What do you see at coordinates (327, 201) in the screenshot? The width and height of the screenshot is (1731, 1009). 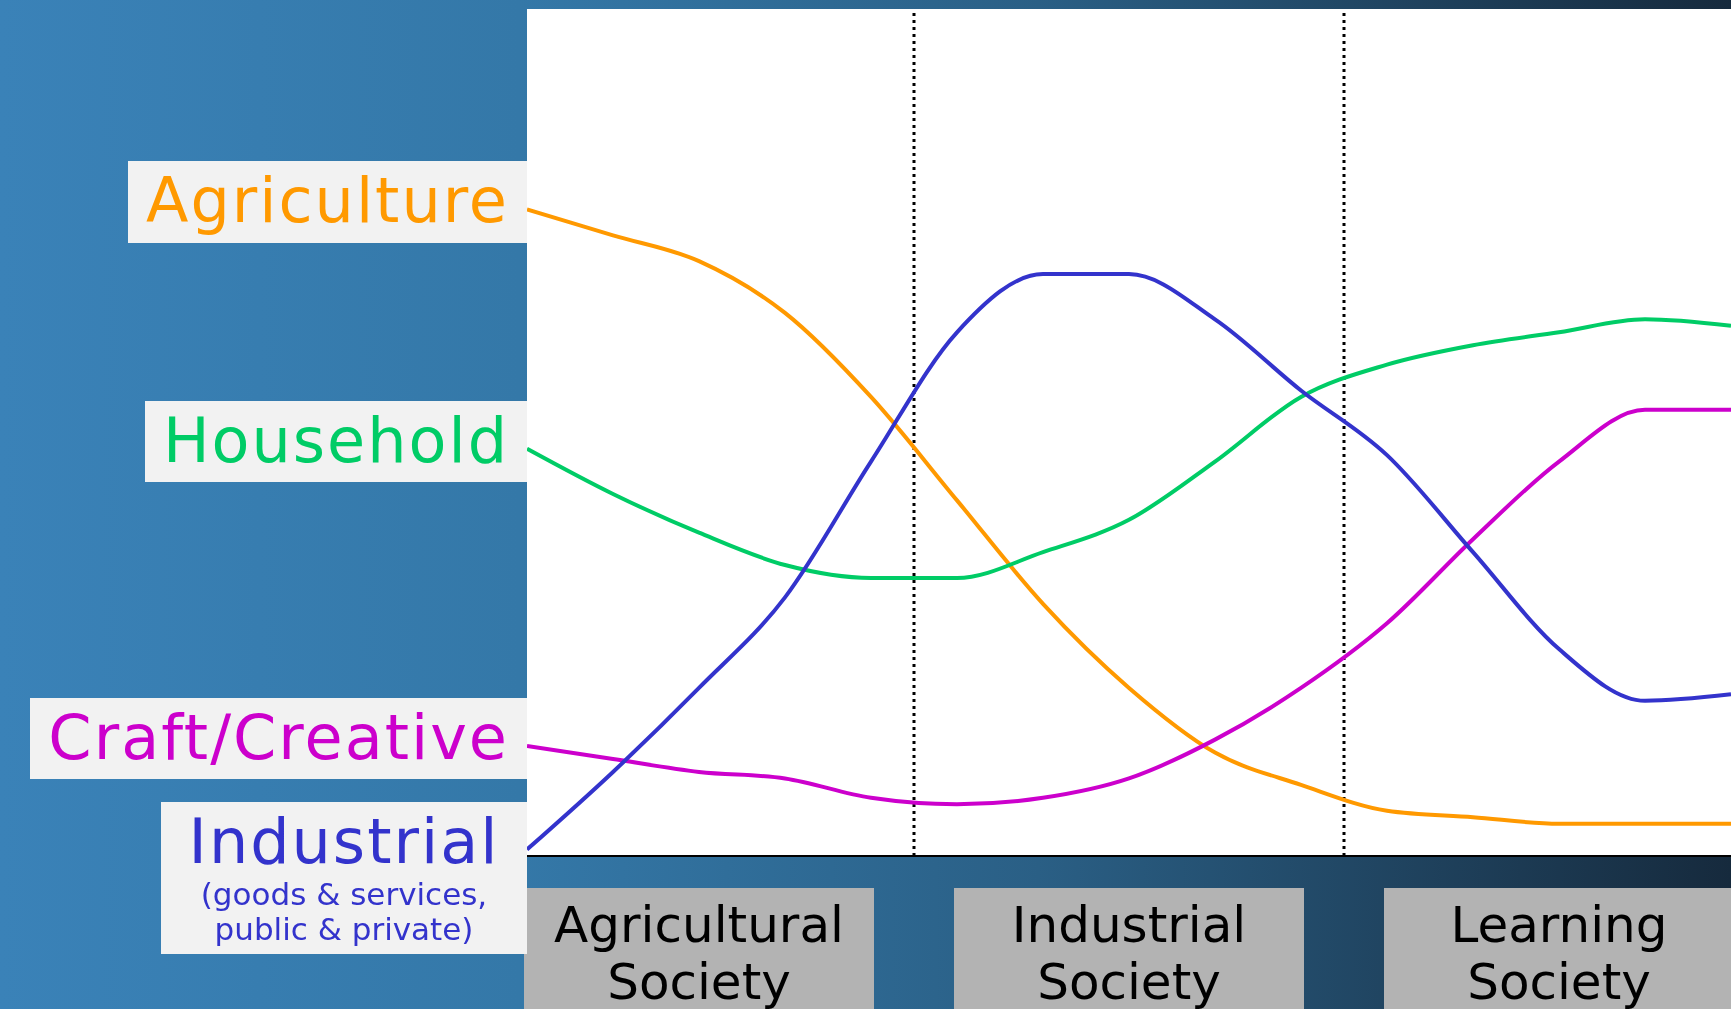 I see `series-label: Agriculture` at bounding box center [327, 201].